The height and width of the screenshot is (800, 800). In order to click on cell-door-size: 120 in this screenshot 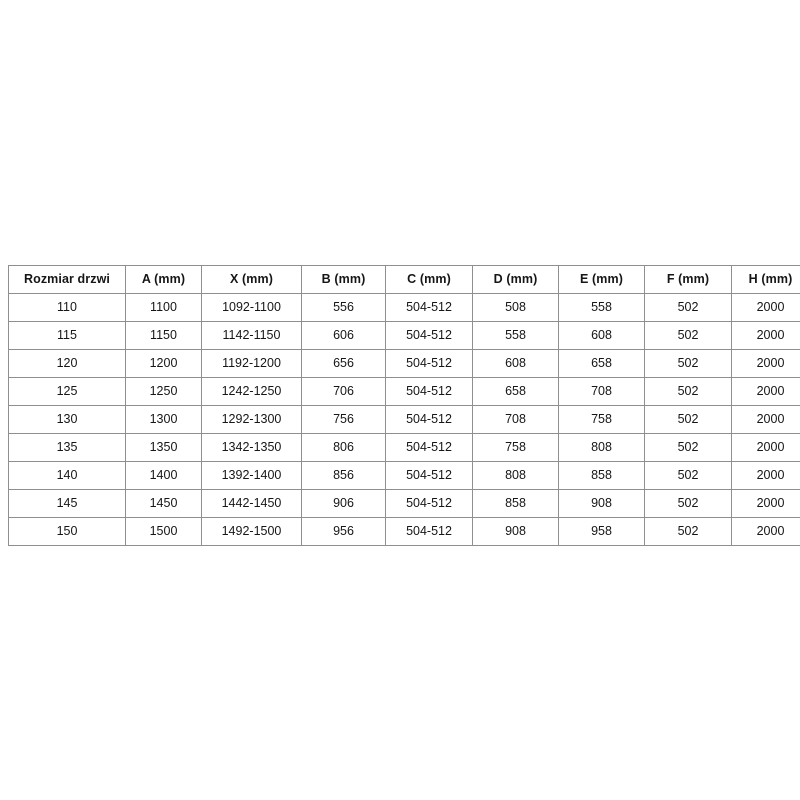, I will do `click(67, 363)`.